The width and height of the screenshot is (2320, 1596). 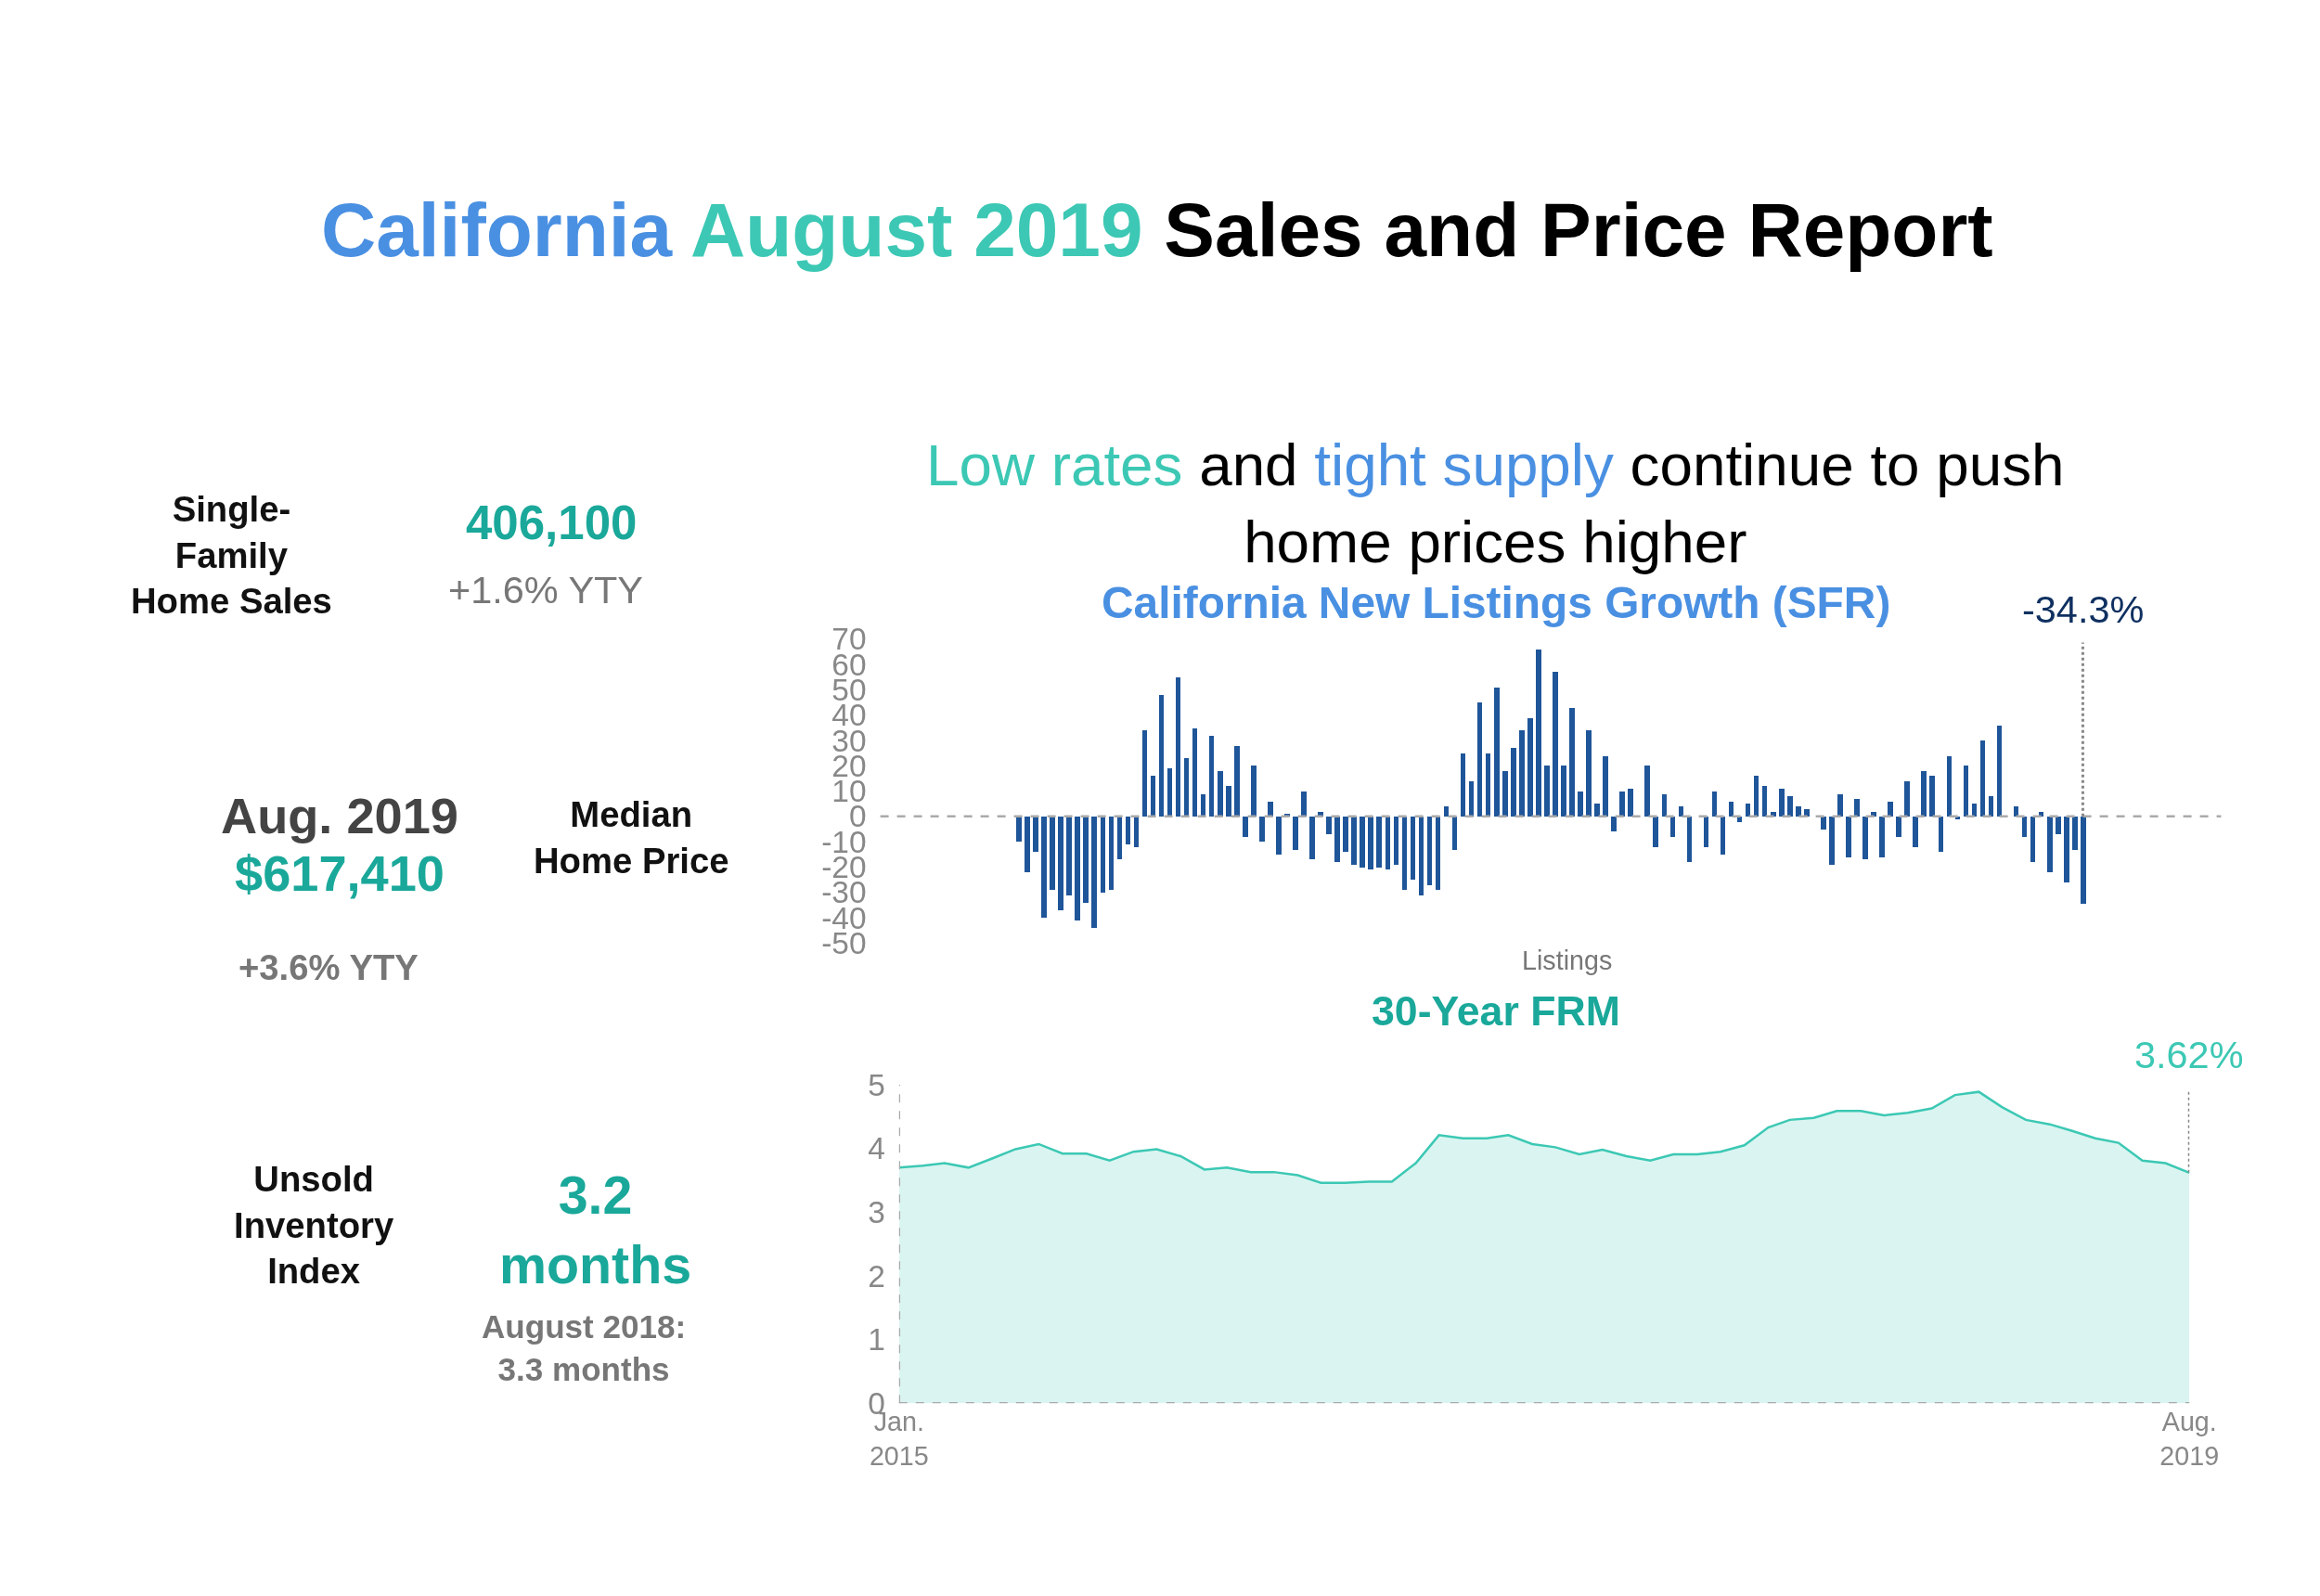 What do you see at coordinates (1496, 503) in the screenshot?
I see `text: Low rates and tight supply continue to push home prices higher` at bounding box center [1496, 503].